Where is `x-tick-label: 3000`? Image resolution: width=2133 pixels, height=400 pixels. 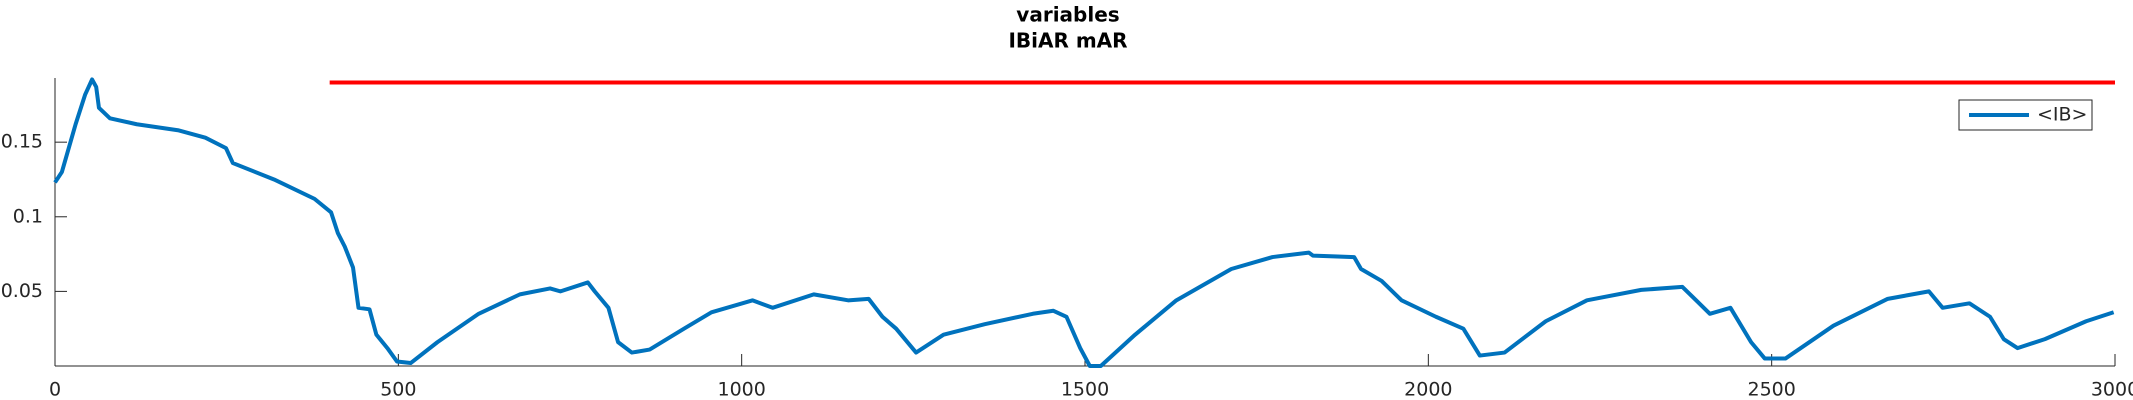
x-tick-label: 3000 is located at coordinates (2112, 389).